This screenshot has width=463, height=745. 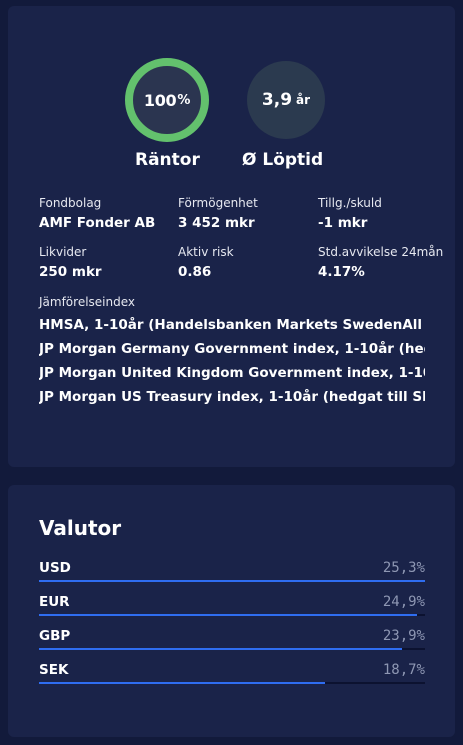 I want to click on fact-value: AMF Fonder AB, so click(x=97, y=223).